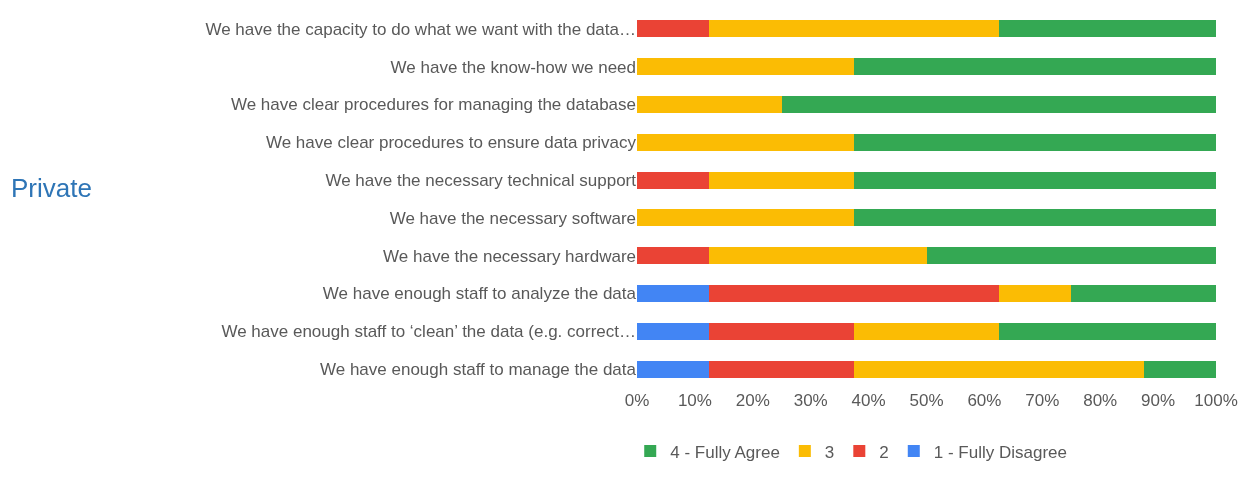 This screenshot has width=1252, height=479. Describe the element at coordinates (884, 452) in the screenshot. I see `legend-label: 2` at that location.